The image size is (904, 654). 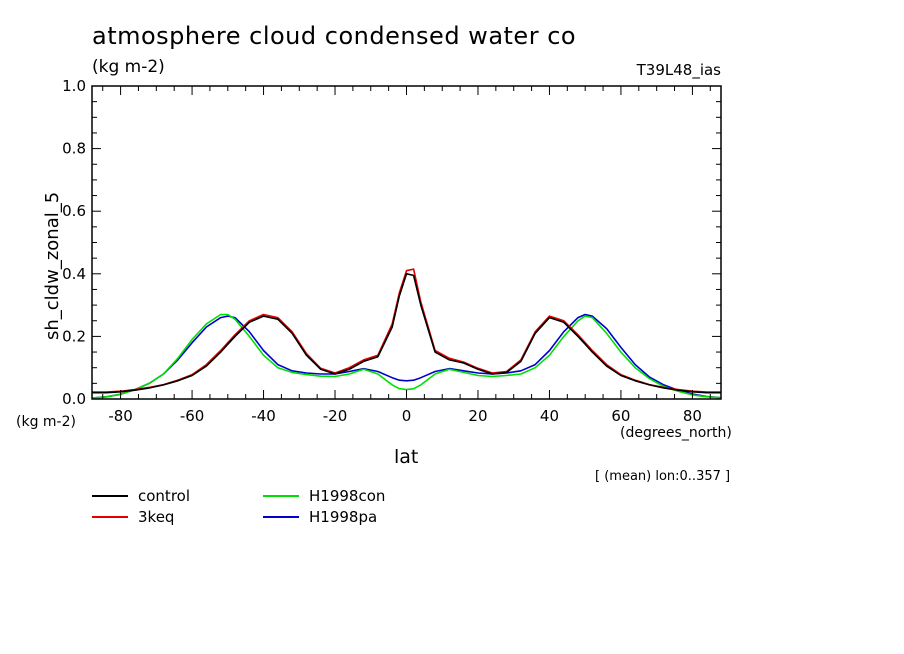 I want to click on y-axis-units: (kg m-2), so click(x=46, y=422).